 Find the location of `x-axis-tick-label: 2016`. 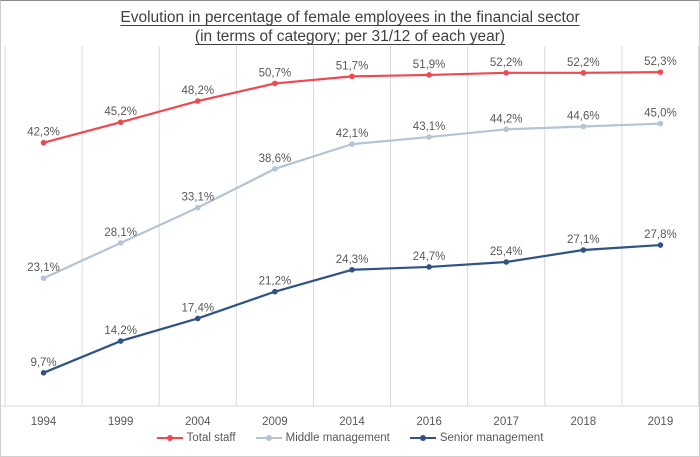

x-axis-tick-label: 2016 is located at coordinates (429, 422).